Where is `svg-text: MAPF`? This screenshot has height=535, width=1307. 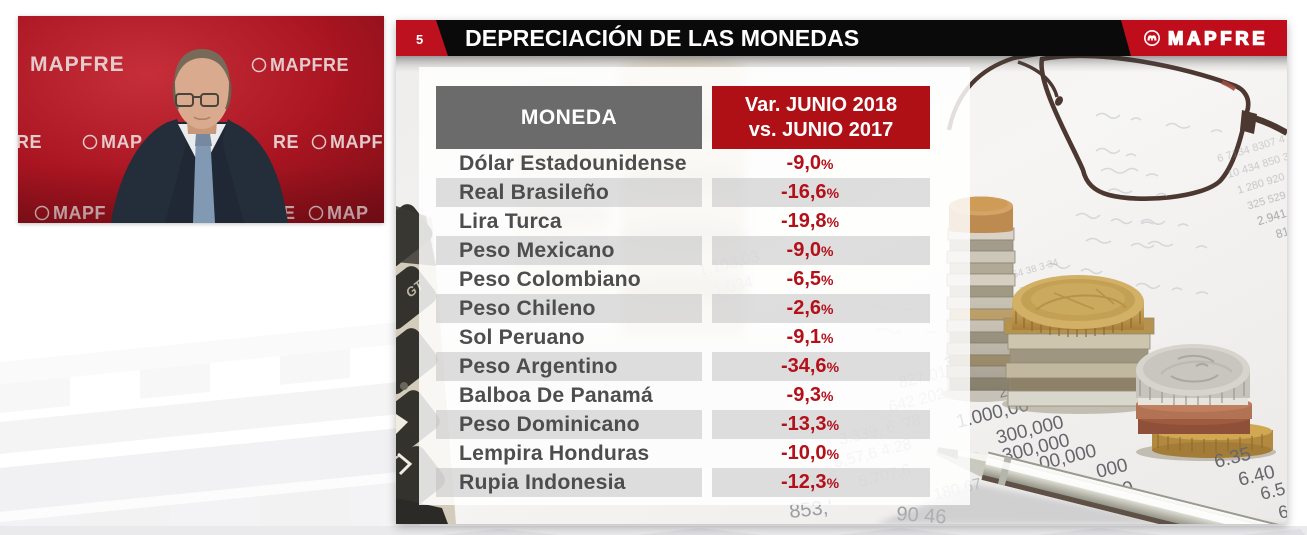 svg-text: MAPF is located at coordinates (356, 142).